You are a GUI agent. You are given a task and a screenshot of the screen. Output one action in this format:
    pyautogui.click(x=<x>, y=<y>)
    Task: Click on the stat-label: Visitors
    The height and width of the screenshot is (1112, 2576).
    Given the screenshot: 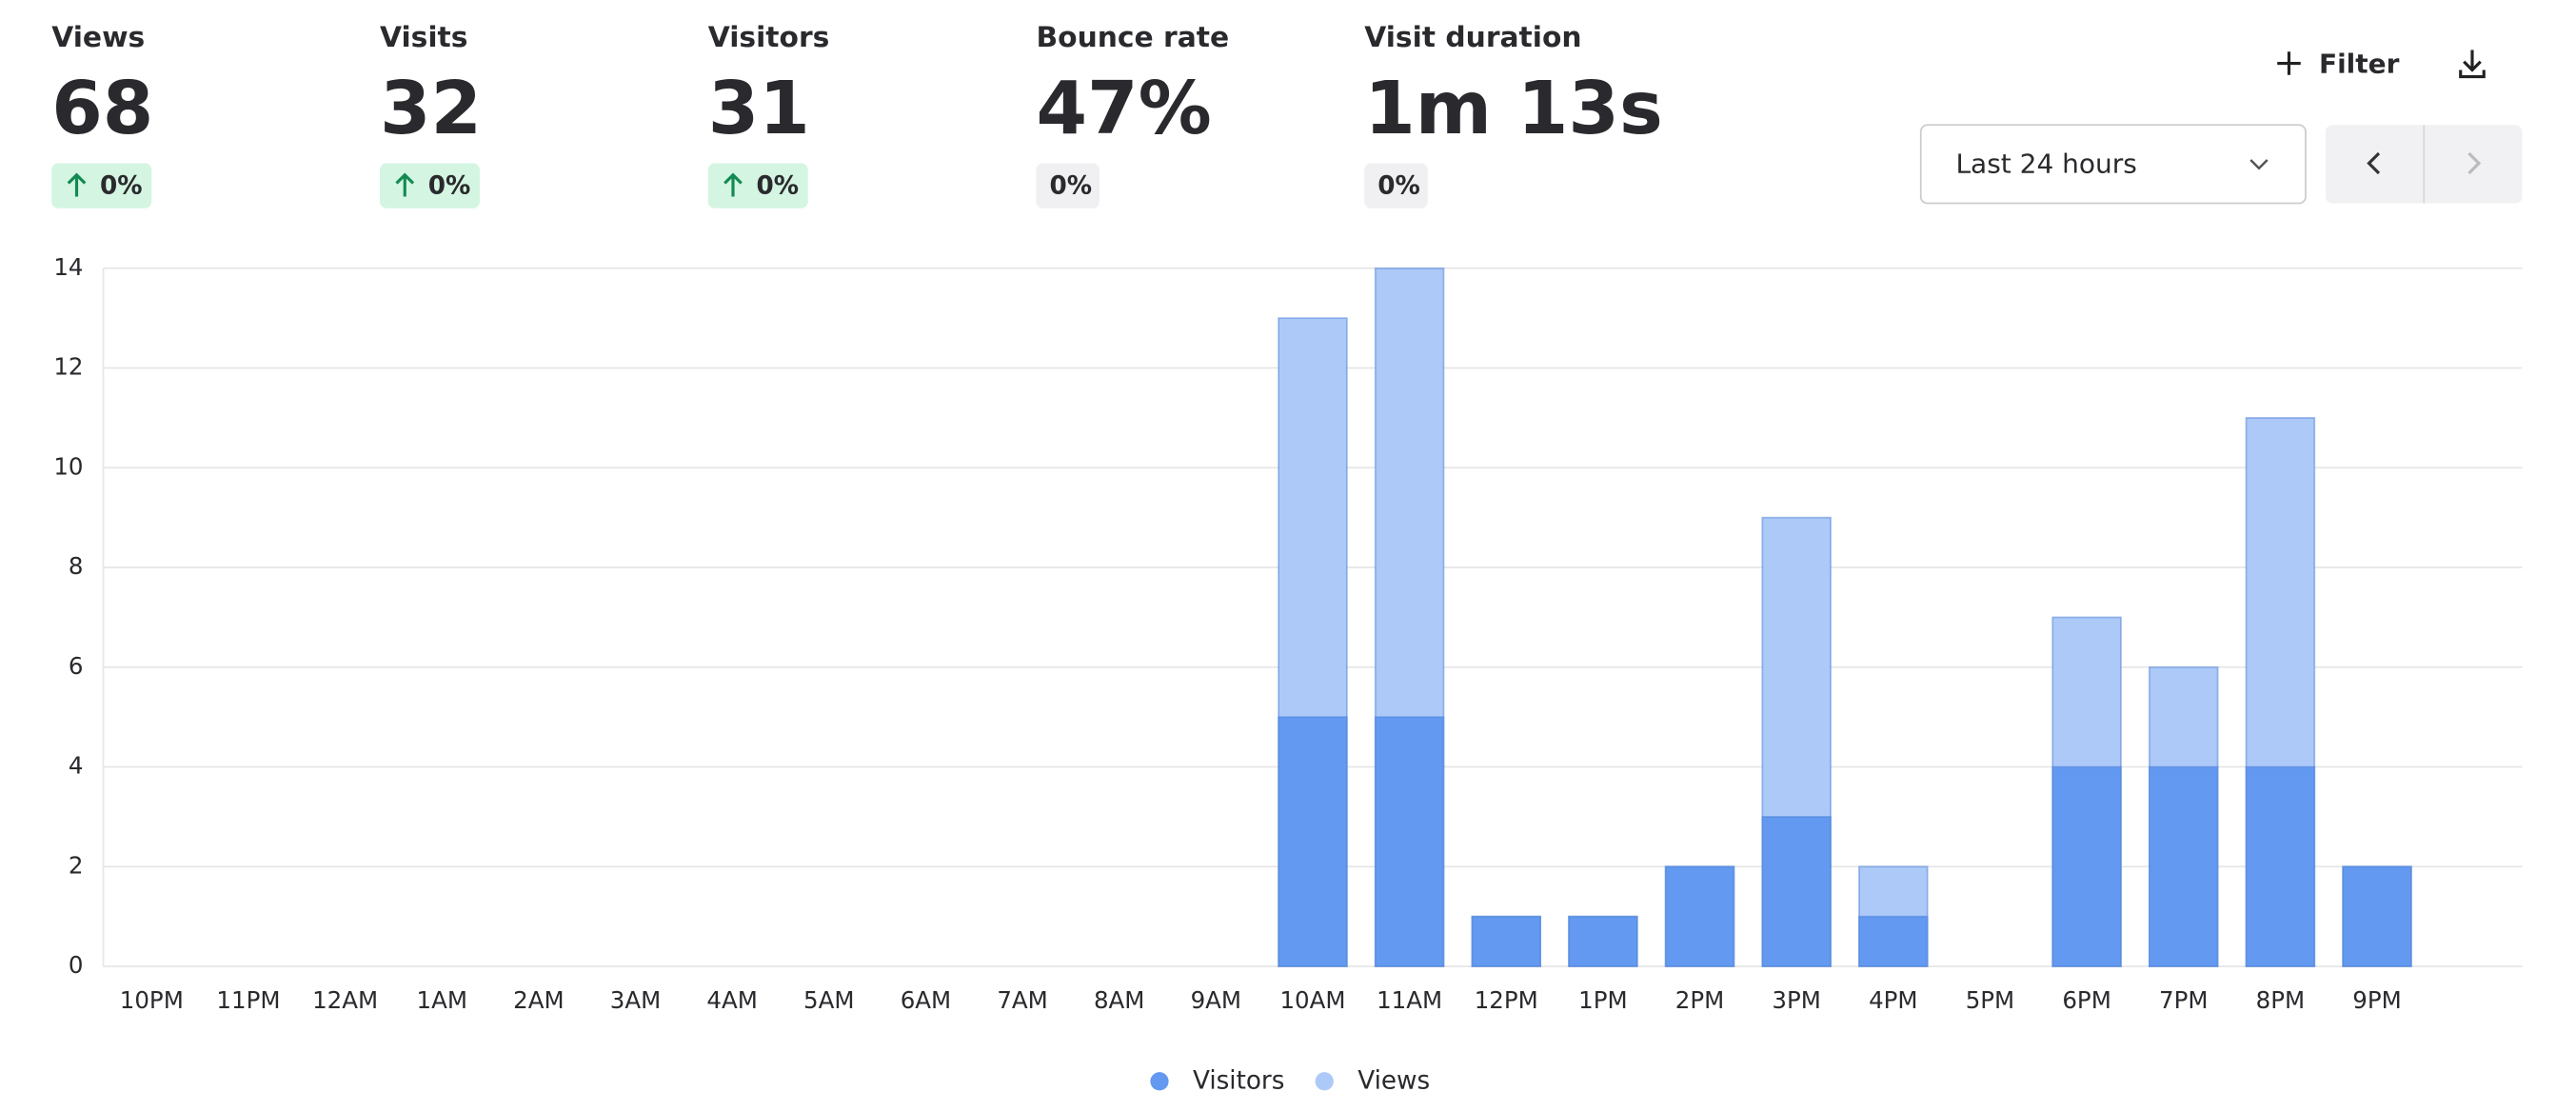 What is the action you would take?
    pyautogui.click(x=769, y=37)
    